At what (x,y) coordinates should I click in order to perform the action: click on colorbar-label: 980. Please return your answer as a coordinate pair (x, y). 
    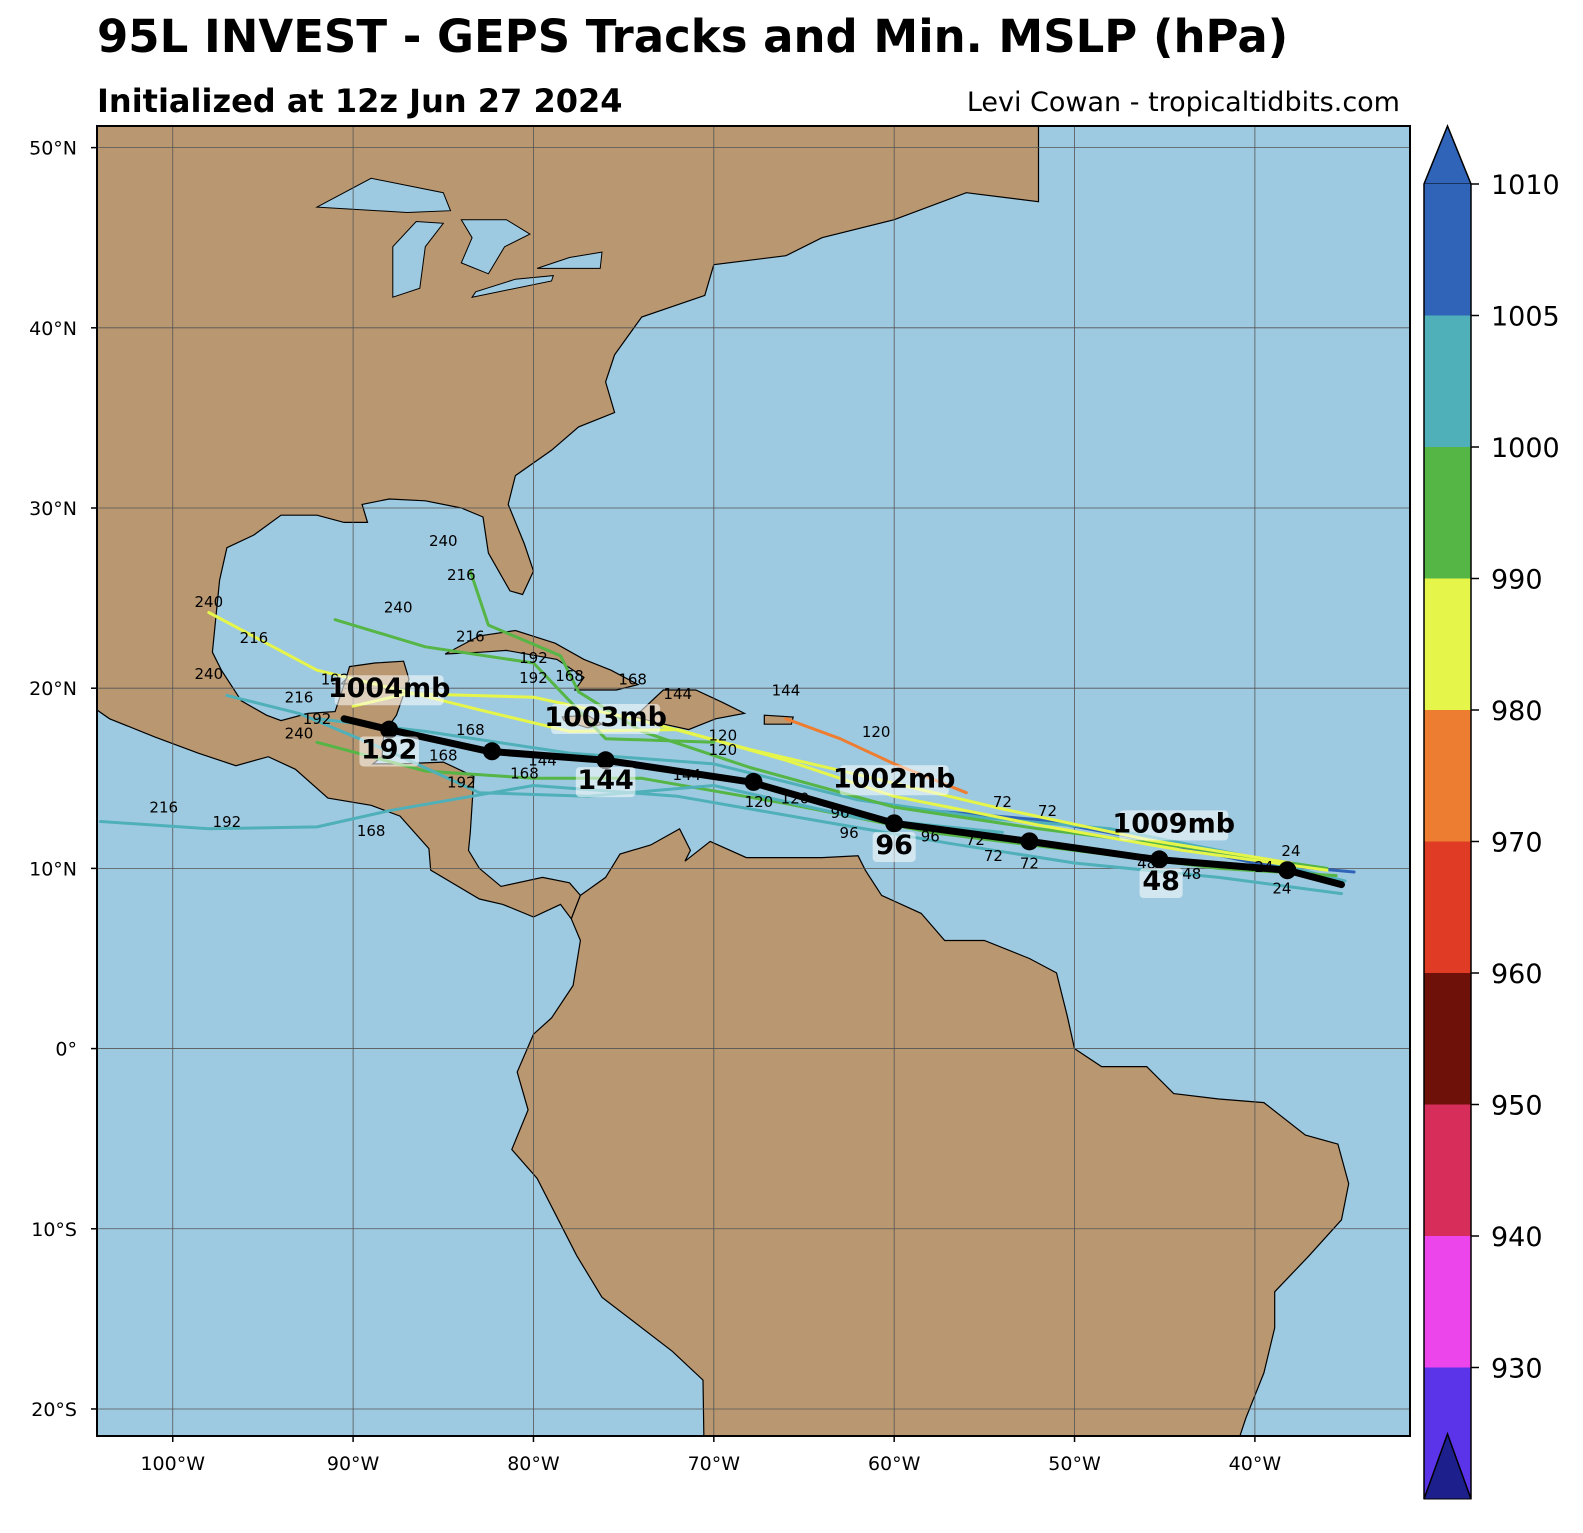
    Looking at the image, I should click on (1517, 711).